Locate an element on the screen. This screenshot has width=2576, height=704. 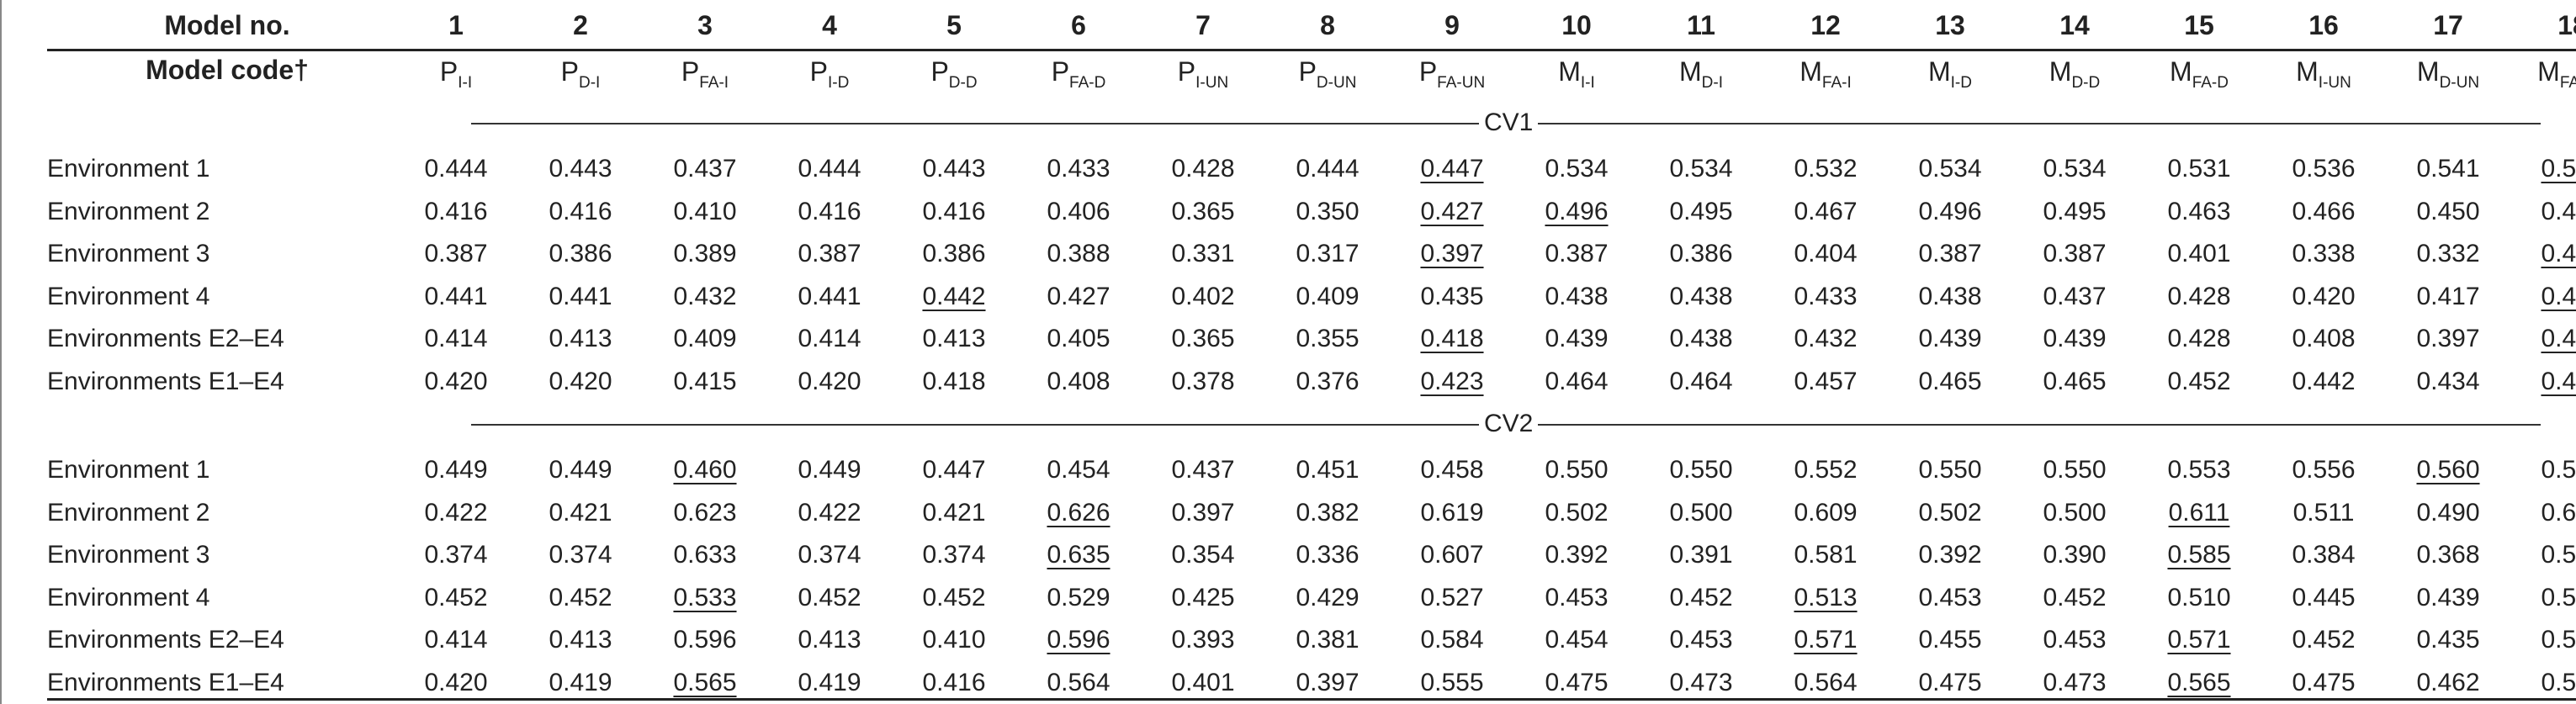
table-cell: 0.560 is located at coordinates (2448, 470).